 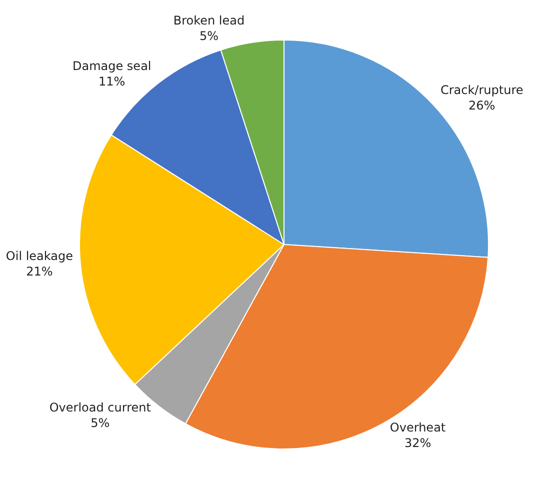 I want to click on data-label: 11%, so click(x=112, y=81).